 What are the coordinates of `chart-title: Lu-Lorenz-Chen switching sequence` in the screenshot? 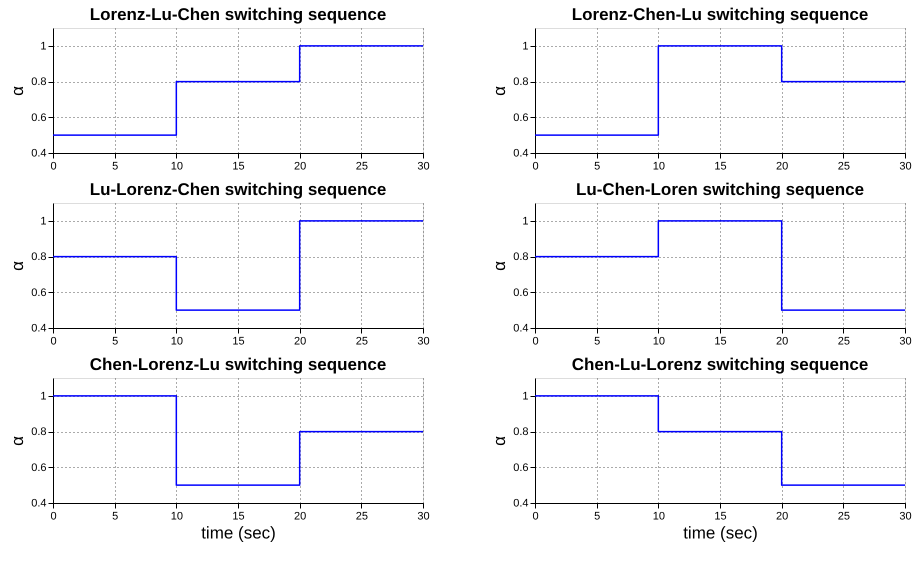 It's located at (238, 189).